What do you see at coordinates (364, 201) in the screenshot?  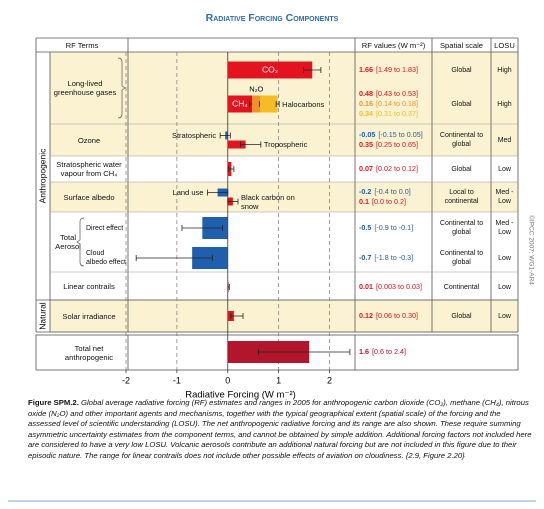 I see `rf-value-number: 0.1` at bounding box center [364, 201].